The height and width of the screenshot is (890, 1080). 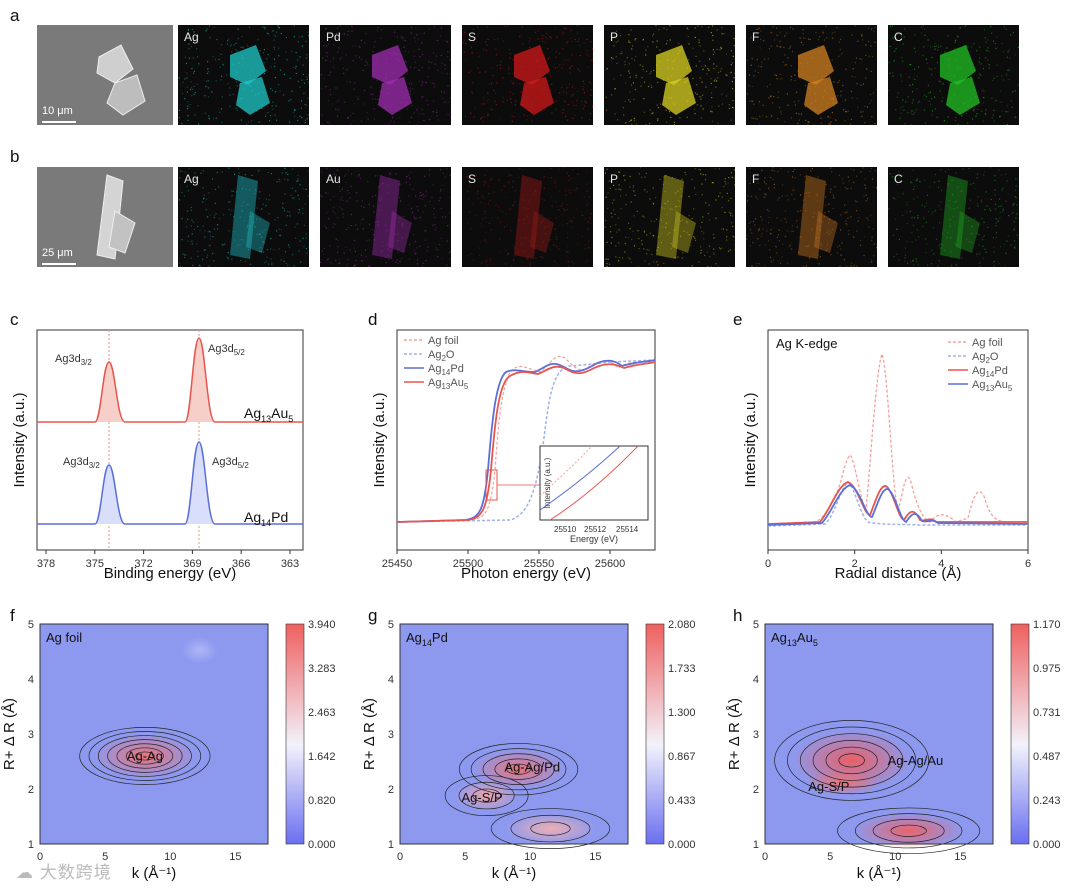 What do you see at coordinates (15, 15) in the screenshot?
I see `panel-label-a: a` at bounding box center [15, 15].